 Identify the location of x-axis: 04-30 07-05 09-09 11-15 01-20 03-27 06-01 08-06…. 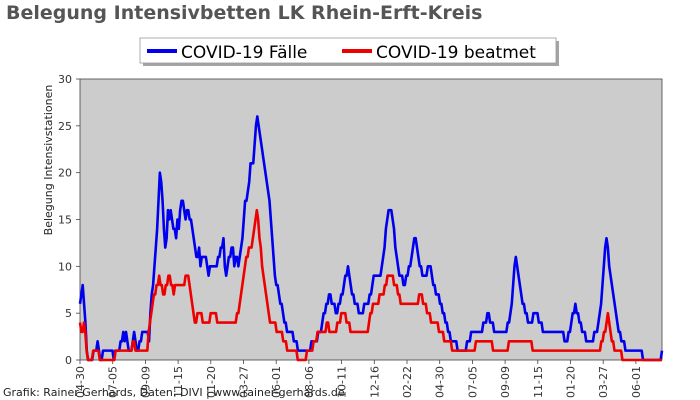
(358, 379).